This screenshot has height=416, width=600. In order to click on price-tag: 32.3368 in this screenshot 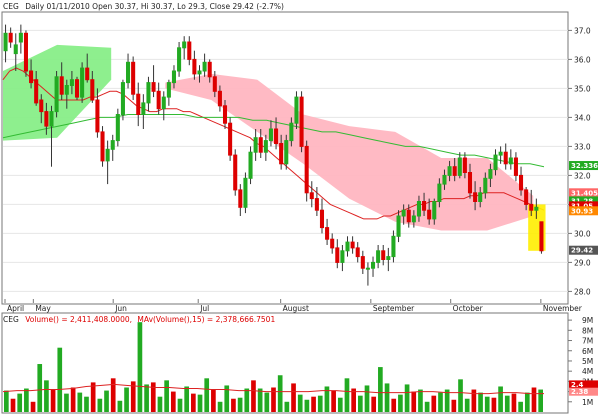, I will do `click(584, 166)`.